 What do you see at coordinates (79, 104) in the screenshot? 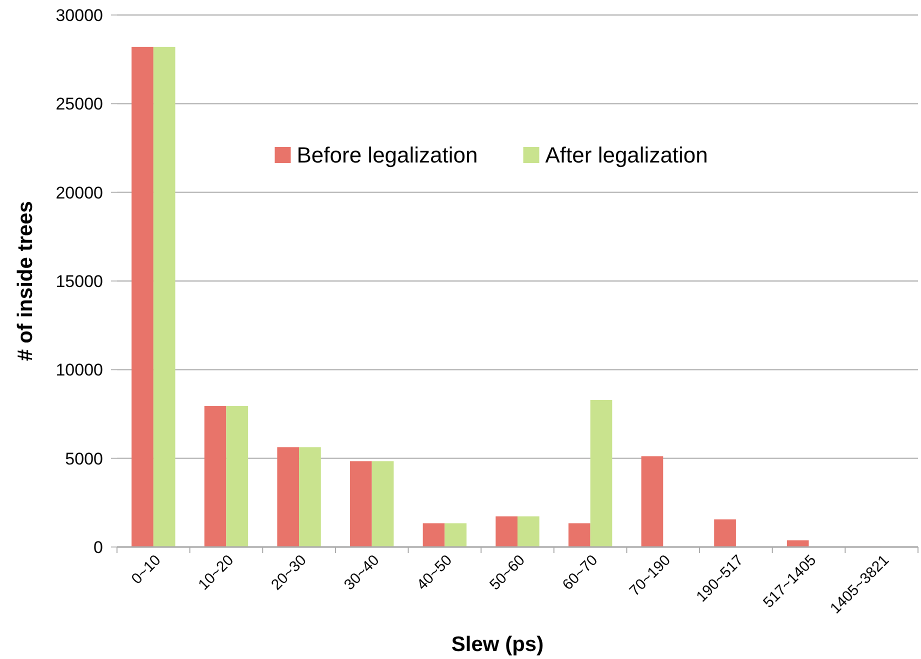
I see `y-tick-label: 25000` at bounding box center [79, 104].